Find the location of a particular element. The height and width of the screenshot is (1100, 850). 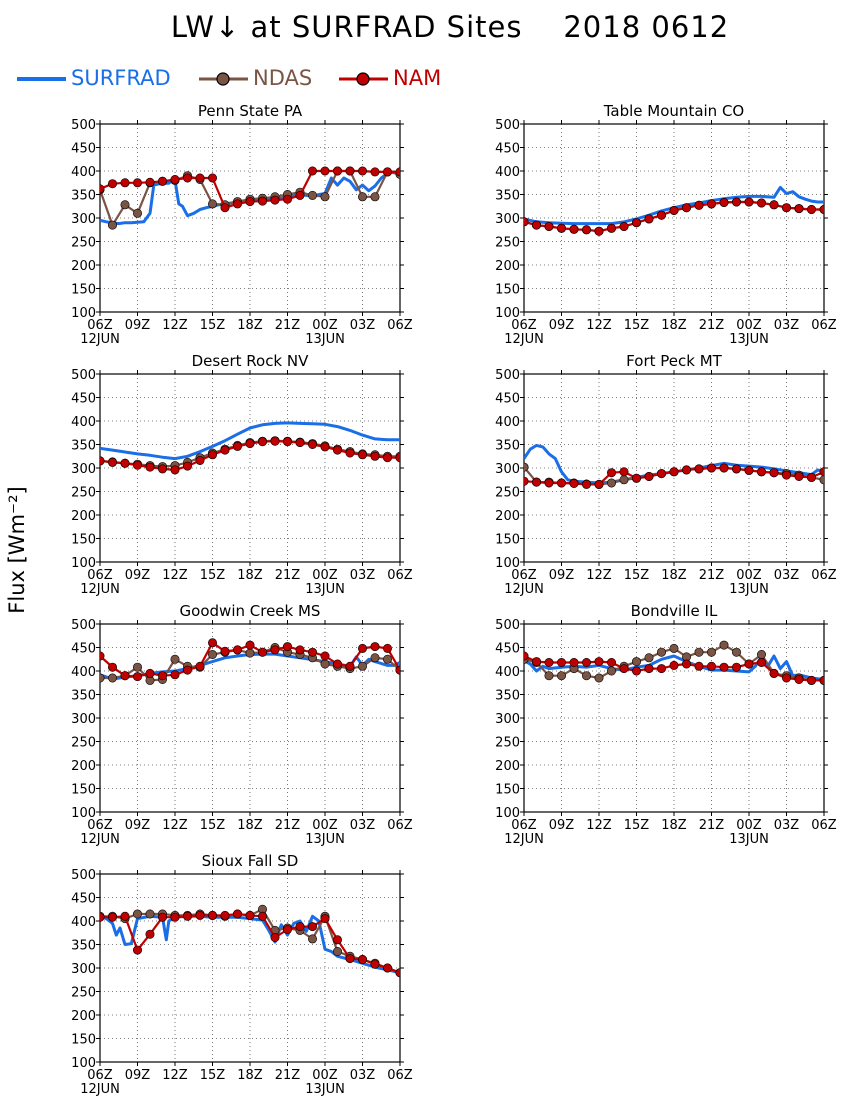

x-tick-label: 12Z is located at coordinates (599, 825).